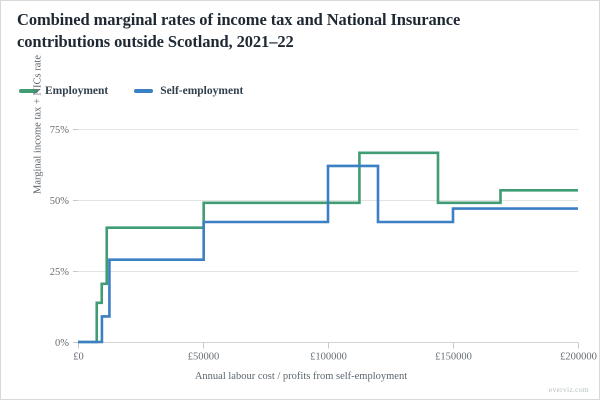  I want to click on y-tick-label: 25%, so click(60, 272).